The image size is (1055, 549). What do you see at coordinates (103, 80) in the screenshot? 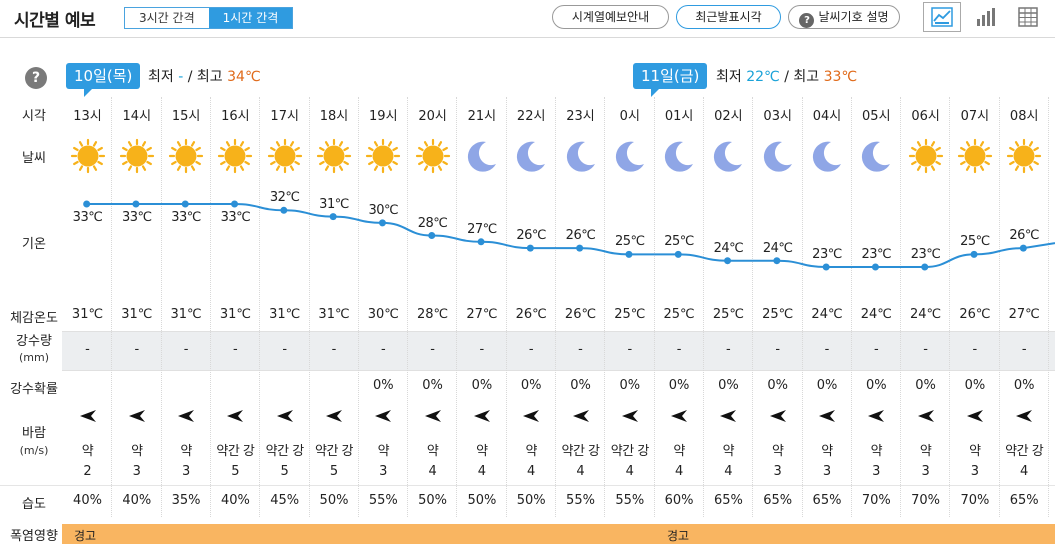
I see `date-badge-day1: 10일(목)` at bounding box center [103, 80].